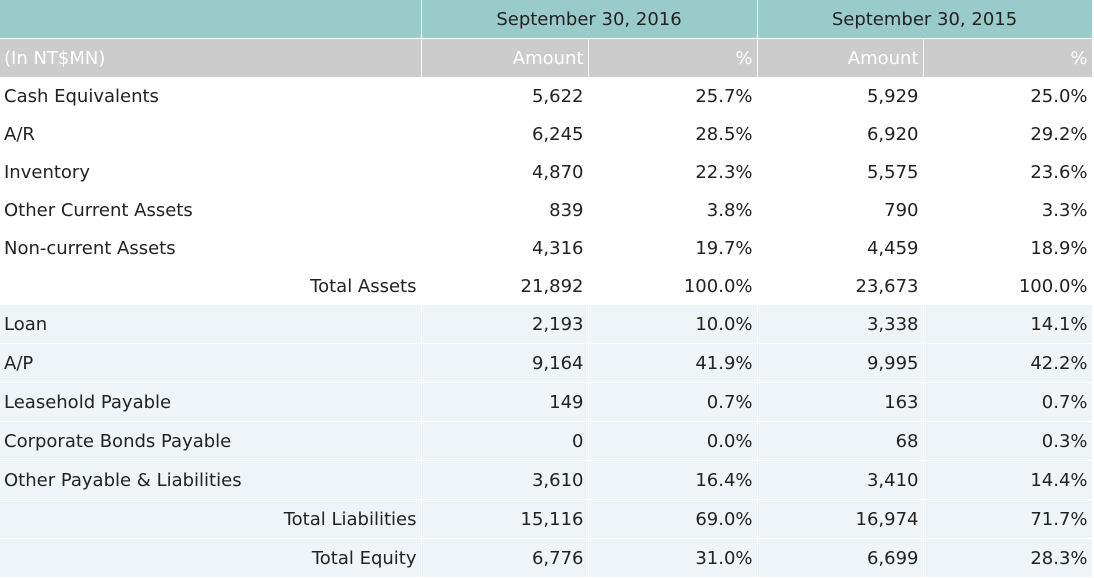 The height and width of the screenshot is (578, 1094). What do you see at coordinates (505, 210) in the screenshot?
I see `amount-2016: 839` at bounding box center [505, 210].